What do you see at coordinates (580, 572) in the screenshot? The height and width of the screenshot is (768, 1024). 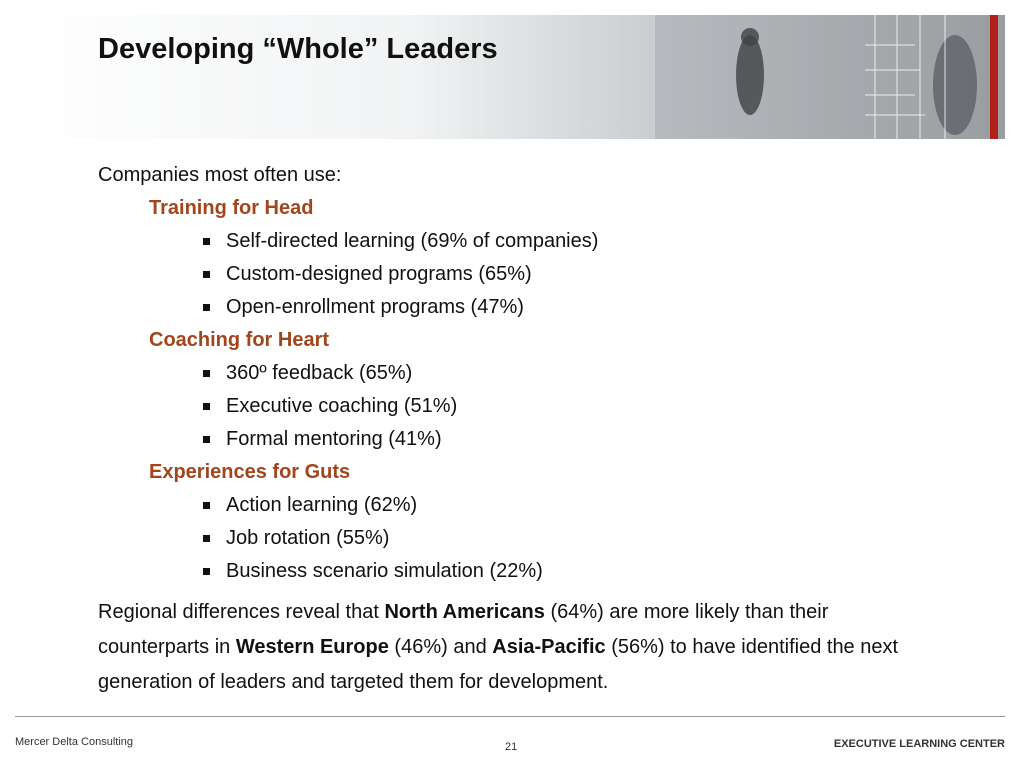 I see `bullet-item: Business scenario simulation (22%)` at bounding box center [580, 572].